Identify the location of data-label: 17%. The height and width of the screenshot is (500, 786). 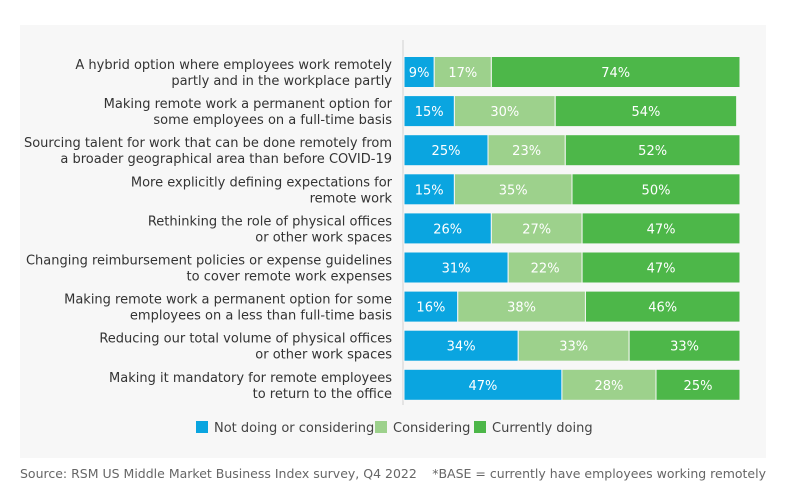
(462, 73).